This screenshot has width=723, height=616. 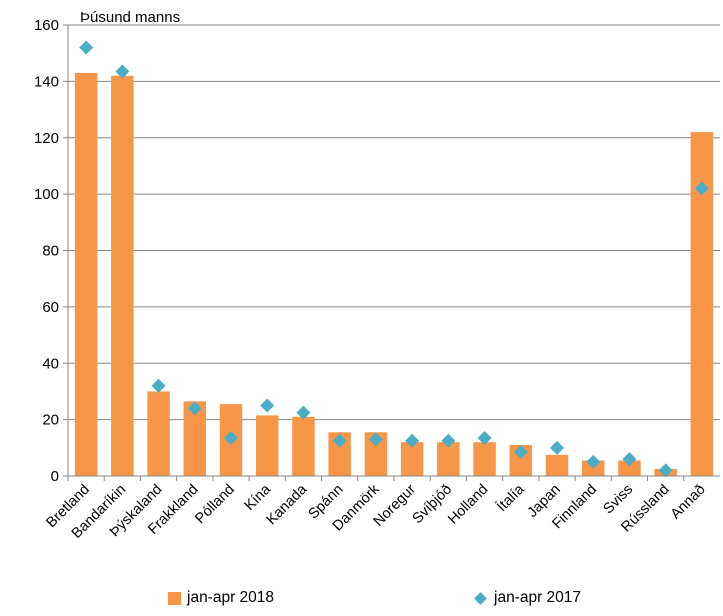 What do you see at coordinates (688, 502) in the screenshot?
I see `x-category-label: Annað` at bounding box center [688, 502].